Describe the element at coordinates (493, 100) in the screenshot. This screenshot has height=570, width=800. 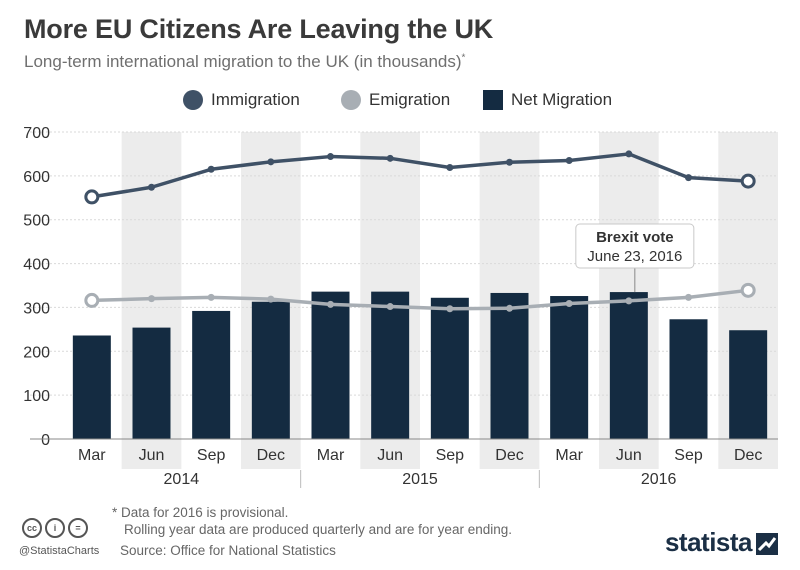
I see `legend-swatch-net-migration` at that location.